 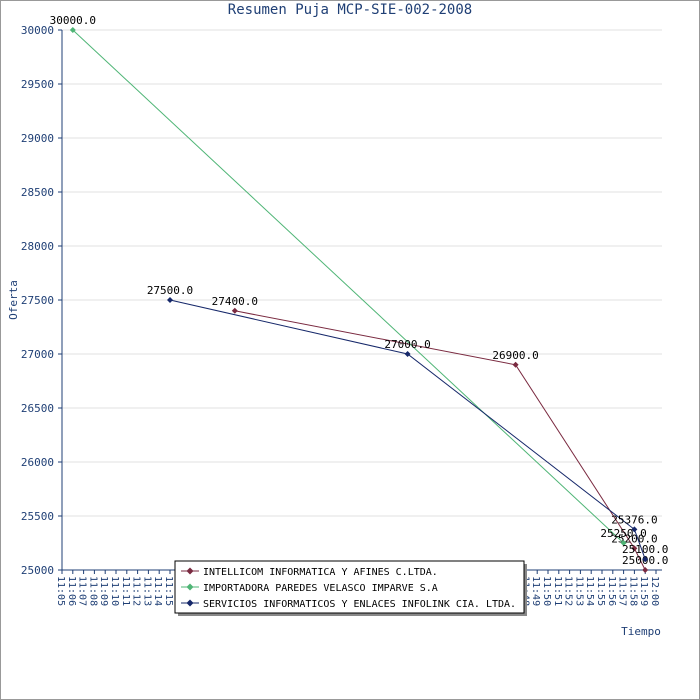 What do you see at coordinates (623, 533) in the screenshot?
I see `value-label: 25250.0` at bounding box center [623, 533].